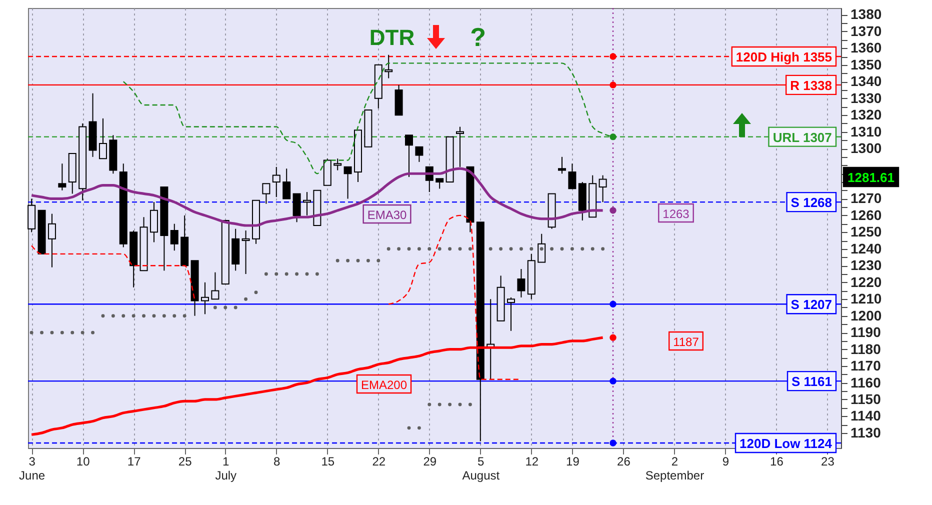 Image resolution: width=932 pixels, height=505 pixels. Describe the element at coordinates (784, 57) in the screenshot. I see `ref-line-label: 120D High 1355` at that location.